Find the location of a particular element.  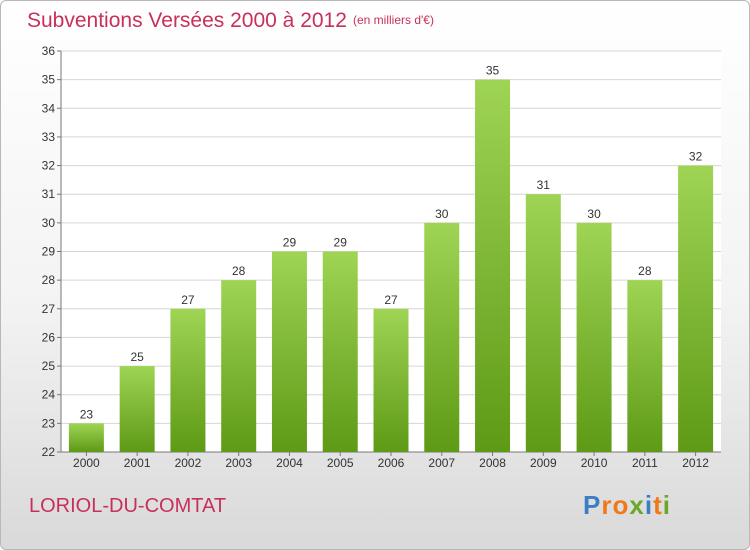

y-tick-label: 28 is located at coordinates (49, 280).